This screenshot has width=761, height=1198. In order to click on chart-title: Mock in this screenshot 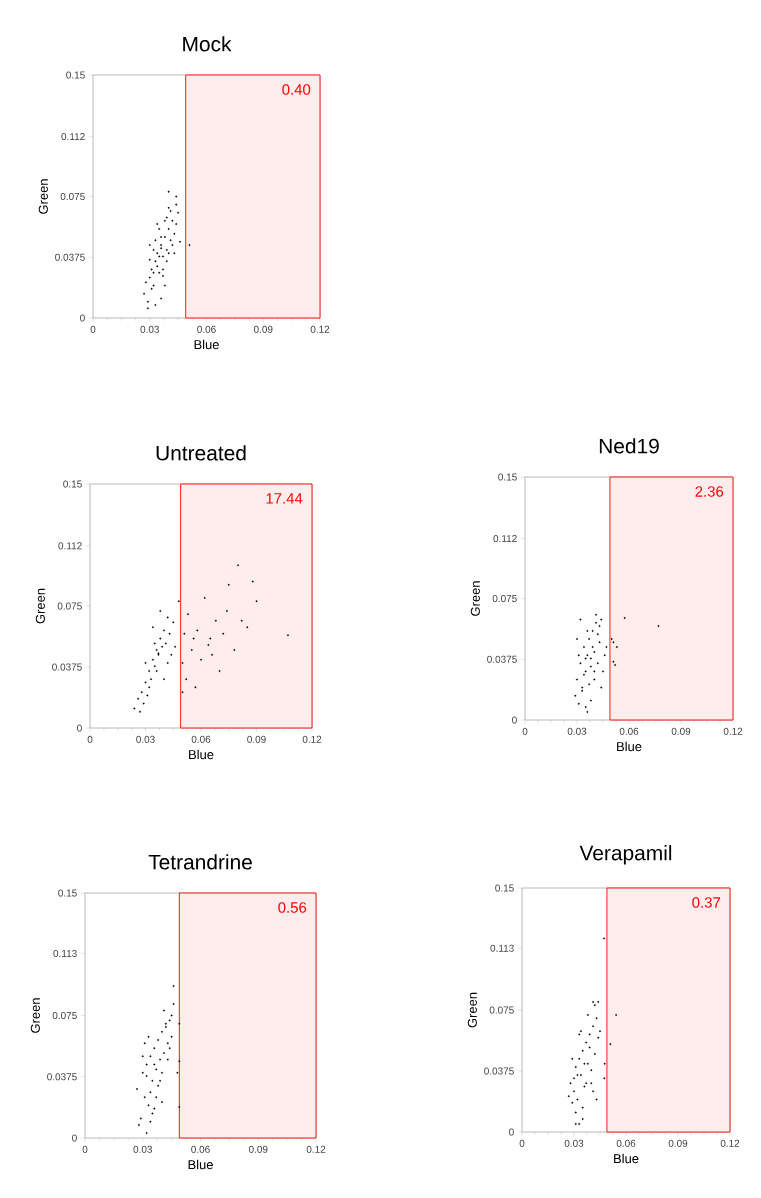, I will do `click(207, 44)`.